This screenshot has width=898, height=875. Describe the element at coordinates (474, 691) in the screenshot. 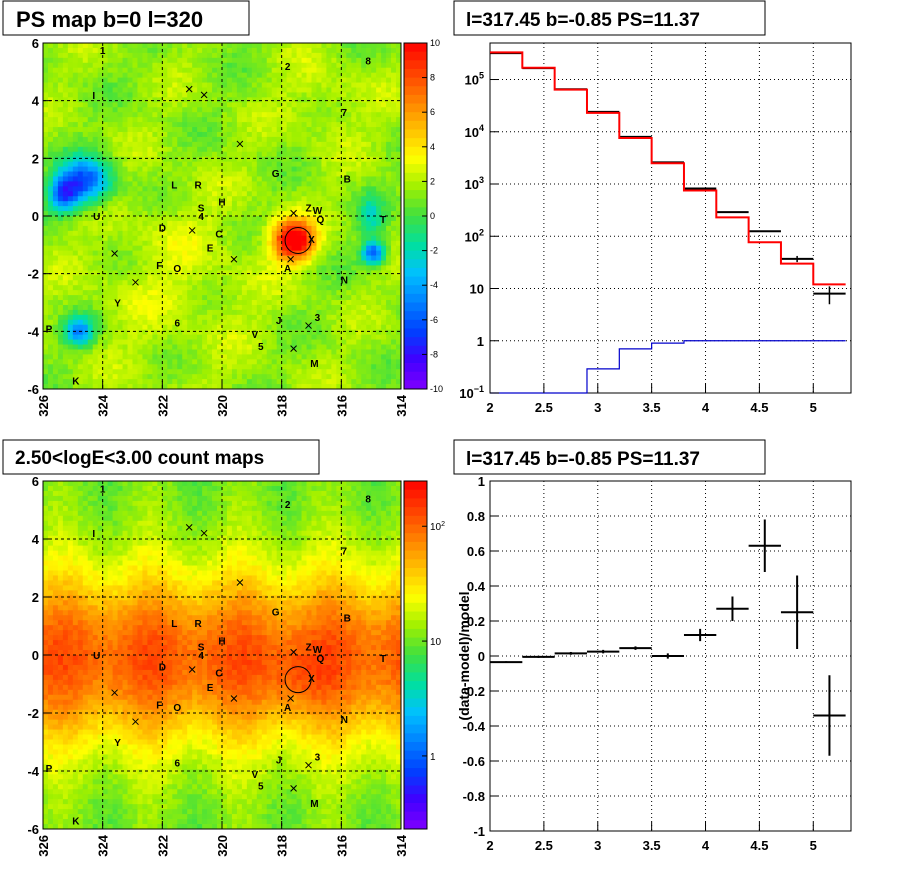

I see `y-tick-label: -0.2` at that location.